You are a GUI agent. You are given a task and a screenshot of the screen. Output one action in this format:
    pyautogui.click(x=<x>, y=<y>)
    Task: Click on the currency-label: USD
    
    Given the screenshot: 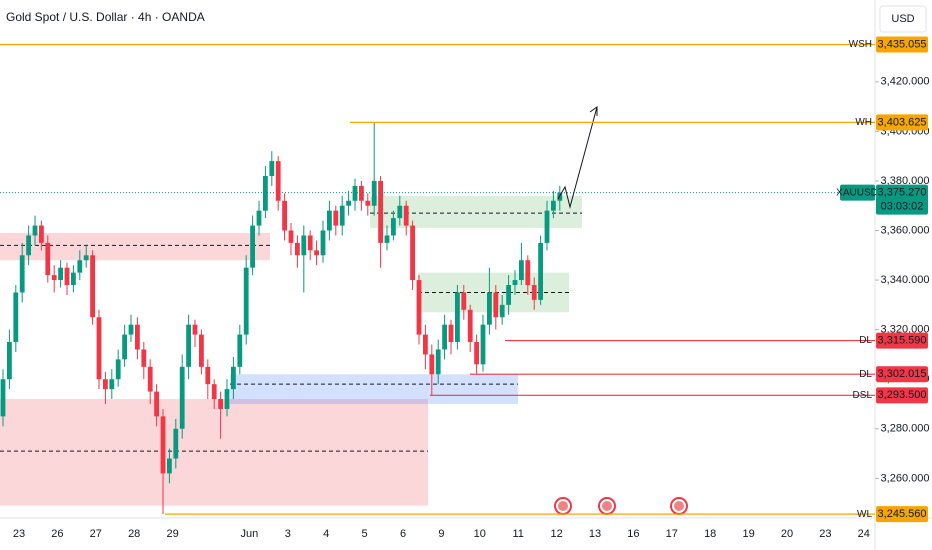 What is the action you would take?
    pyautogui.click(x=902, y=19)
    